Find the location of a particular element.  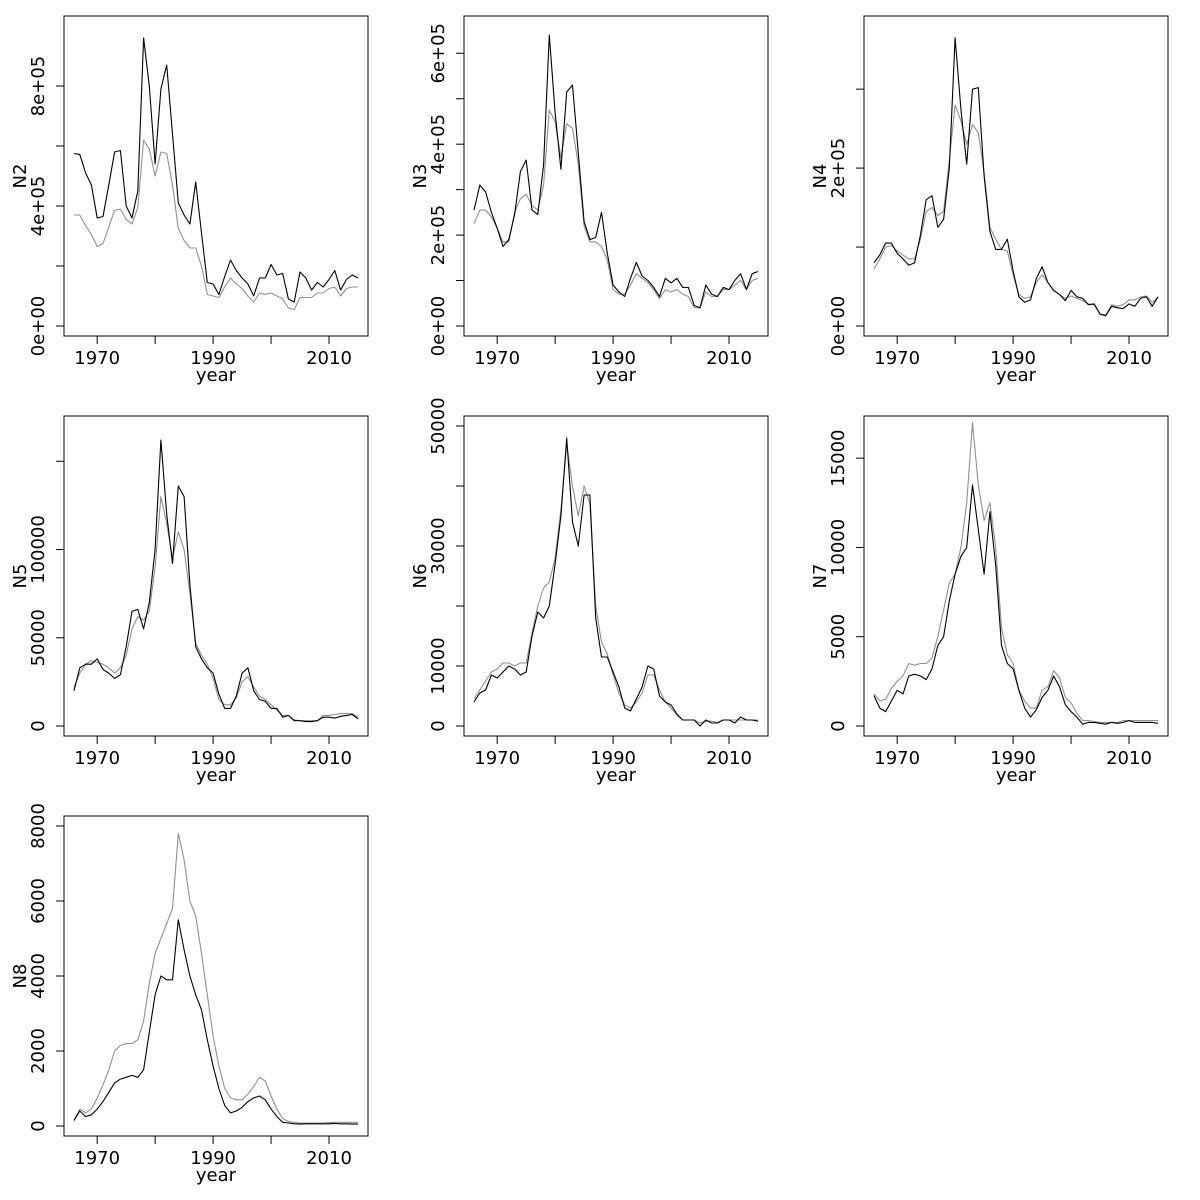

y-axis-label: N4 is located at coordinates (820, 176).